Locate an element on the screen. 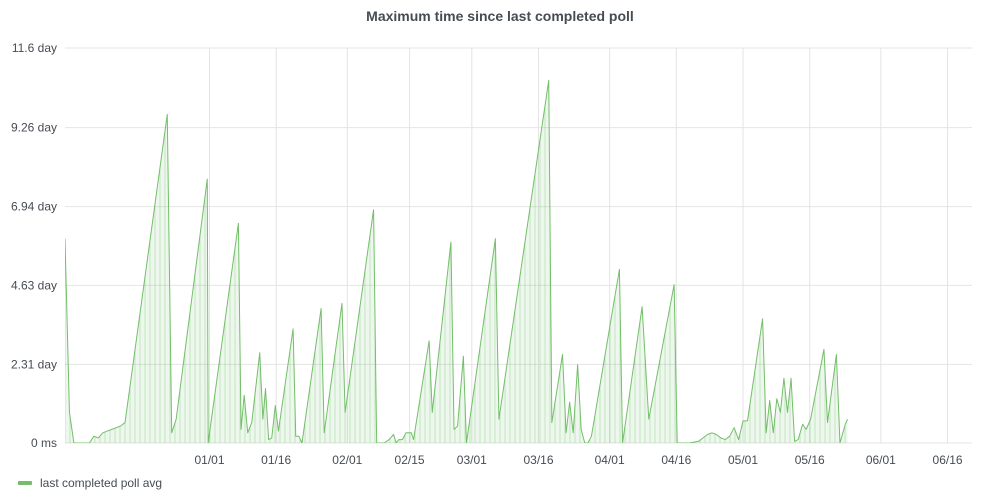 This screenshot has height=500, width=1000. legend-swatch is located at coordinates (25, 483).